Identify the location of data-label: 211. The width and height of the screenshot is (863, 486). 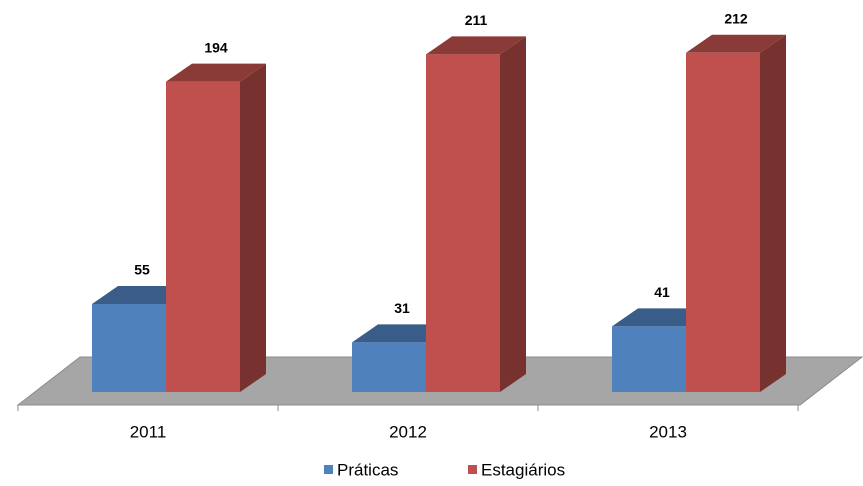
(476, 20).